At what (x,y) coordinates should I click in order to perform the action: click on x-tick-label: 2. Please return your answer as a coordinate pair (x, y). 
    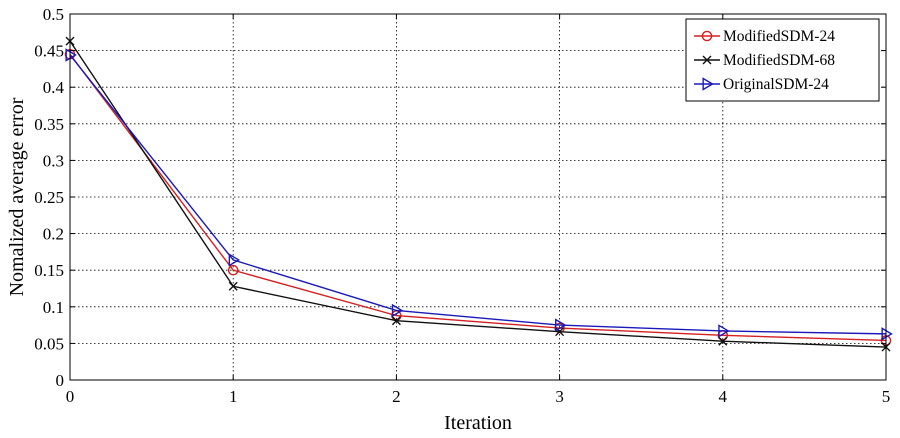
    Looking at the image, I should click on (396, 396).